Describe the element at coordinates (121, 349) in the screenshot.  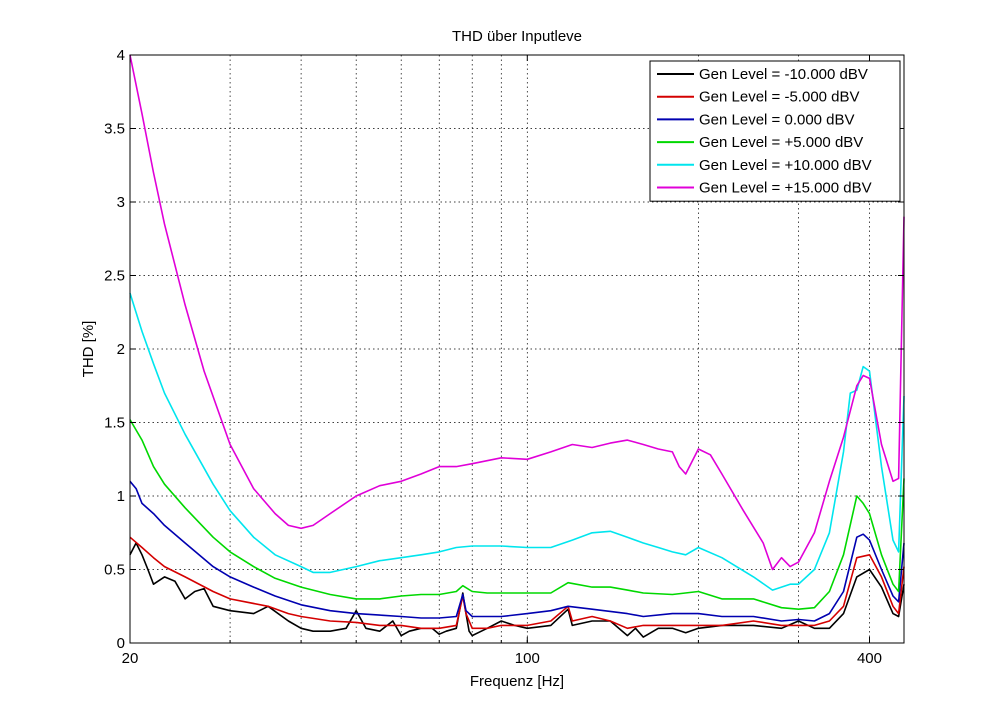
I see `y-tick-label: 2` at that location.